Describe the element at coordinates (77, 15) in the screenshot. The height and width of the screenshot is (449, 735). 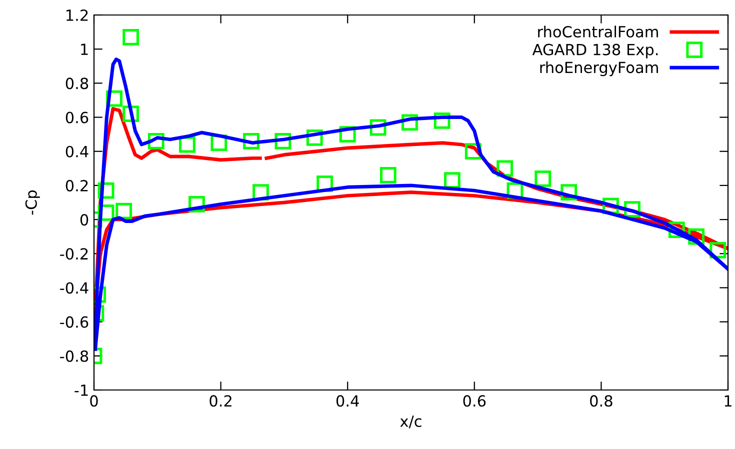
I see `y-tick-label: 1.2` at that location.